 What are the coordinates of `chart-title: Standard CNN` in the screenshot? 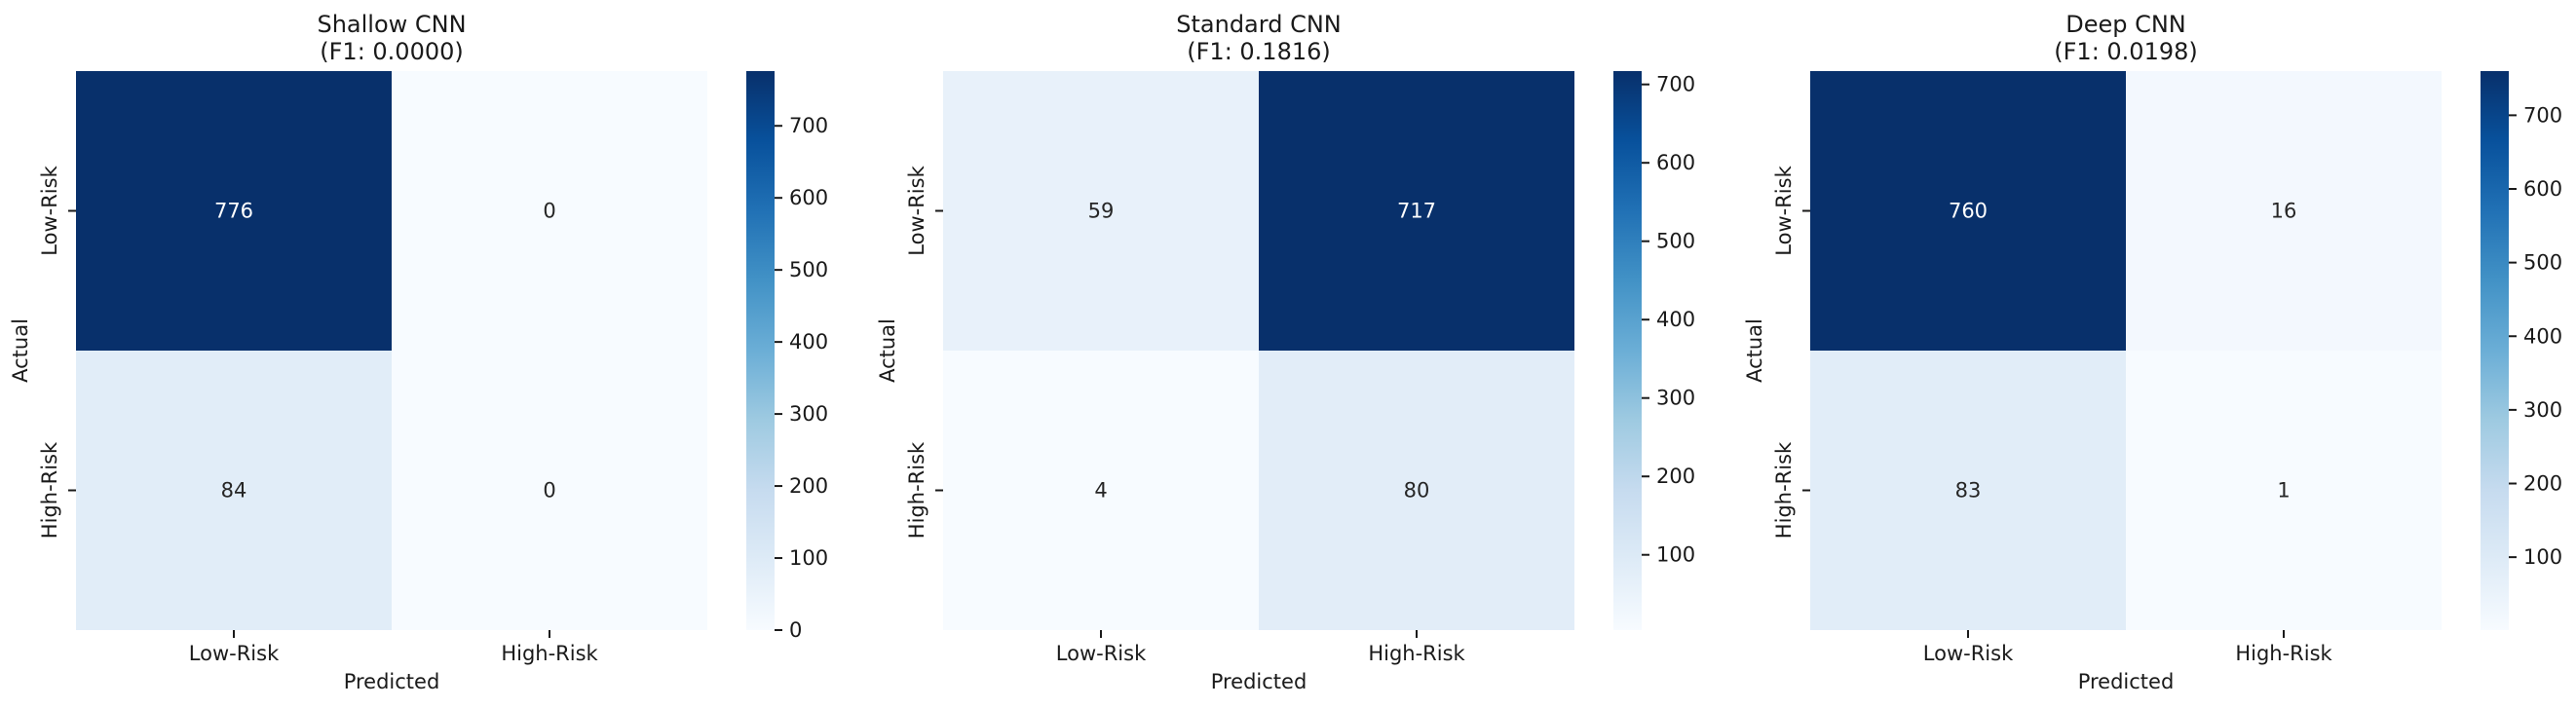 It's located at (1258, 24).